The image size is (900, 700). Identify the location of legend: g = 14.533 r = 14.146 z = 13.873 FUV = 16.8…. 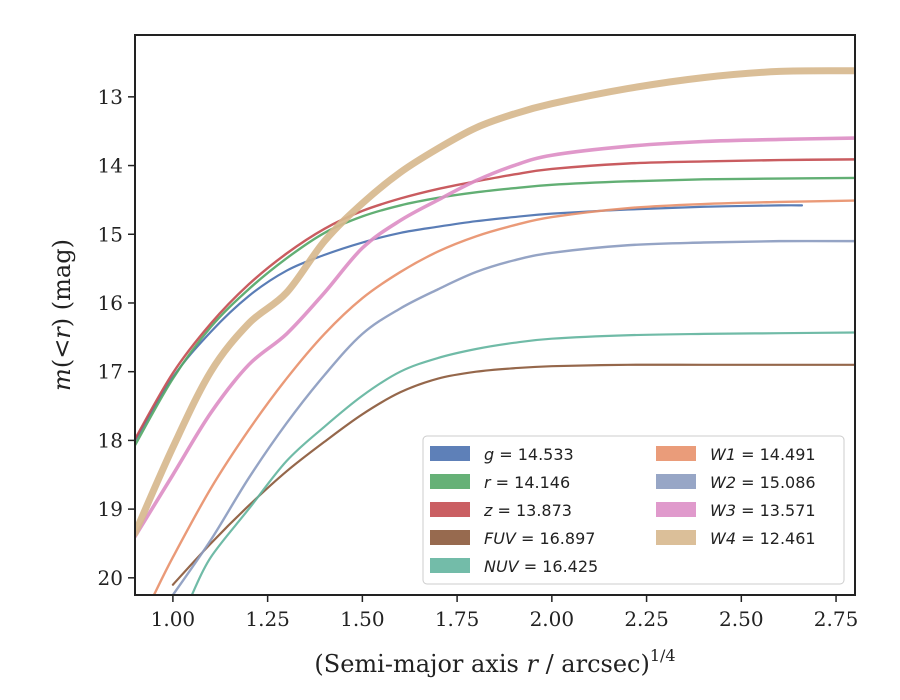
(633, 510).